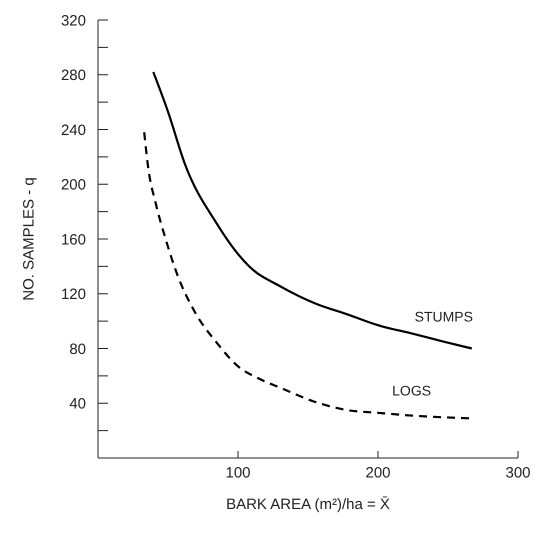  Describe the element at coordinates (77, 404) in the screenshot. I see `y-tick-label: 40` at that location.